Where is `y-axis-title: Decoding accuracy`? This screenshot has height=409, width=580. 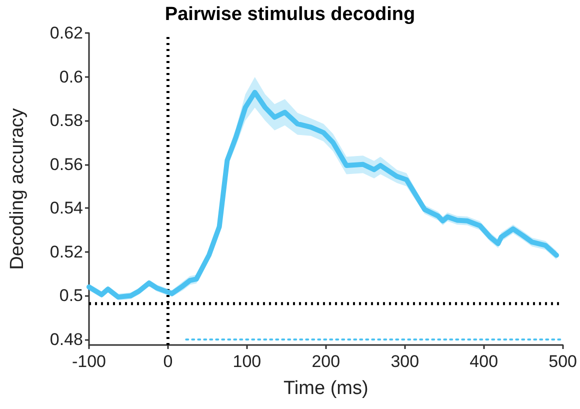 y-axis-title: Decoding accuracy is located at coordinates (17, 189).